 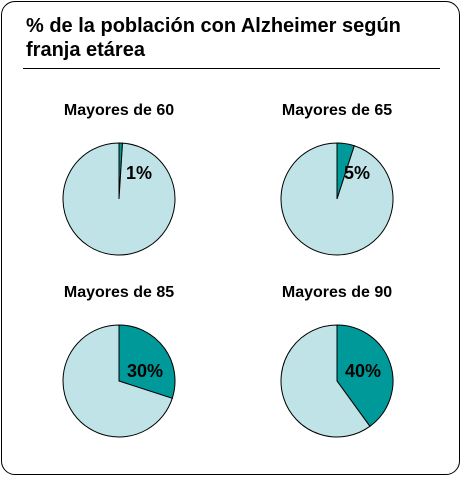 I want to click on pie-slice-65-rest, so click(x=337, y=199).